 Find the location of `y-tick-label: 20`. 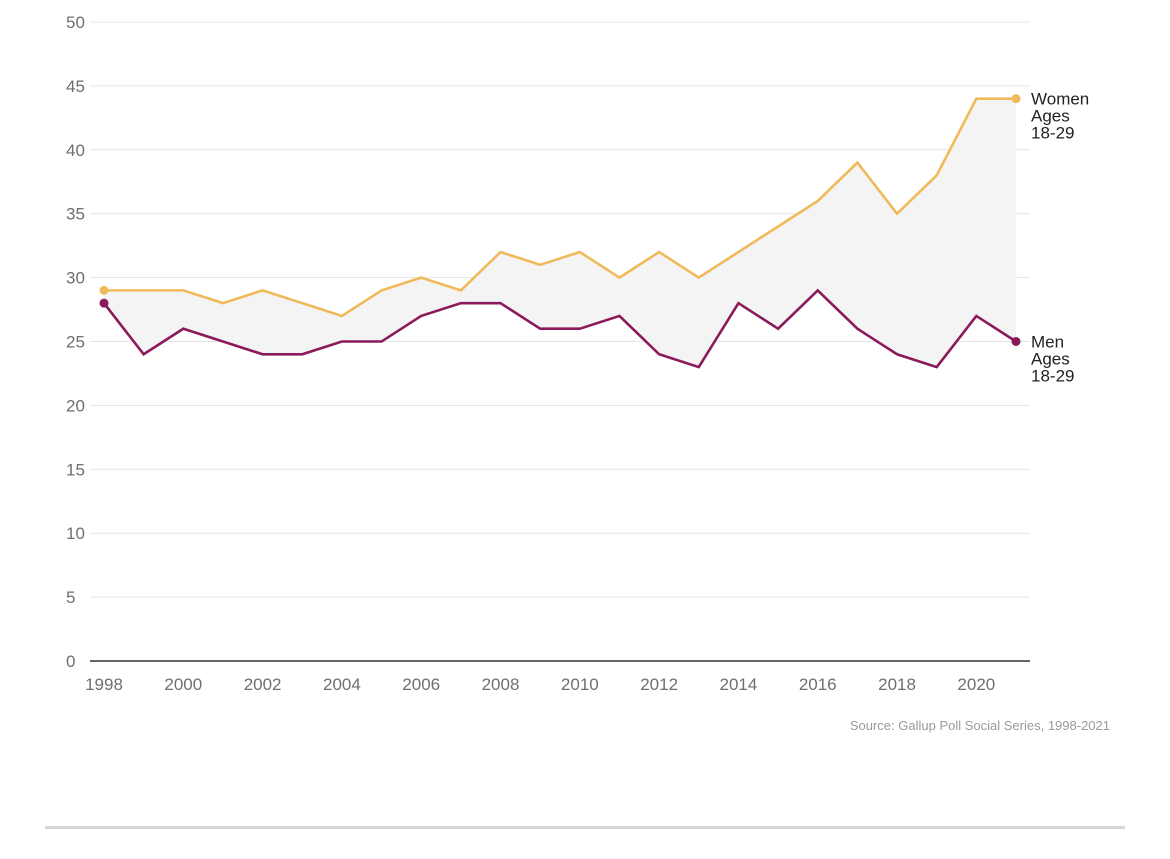

y-tick-label: 20 is located at coordinates (75, 405).